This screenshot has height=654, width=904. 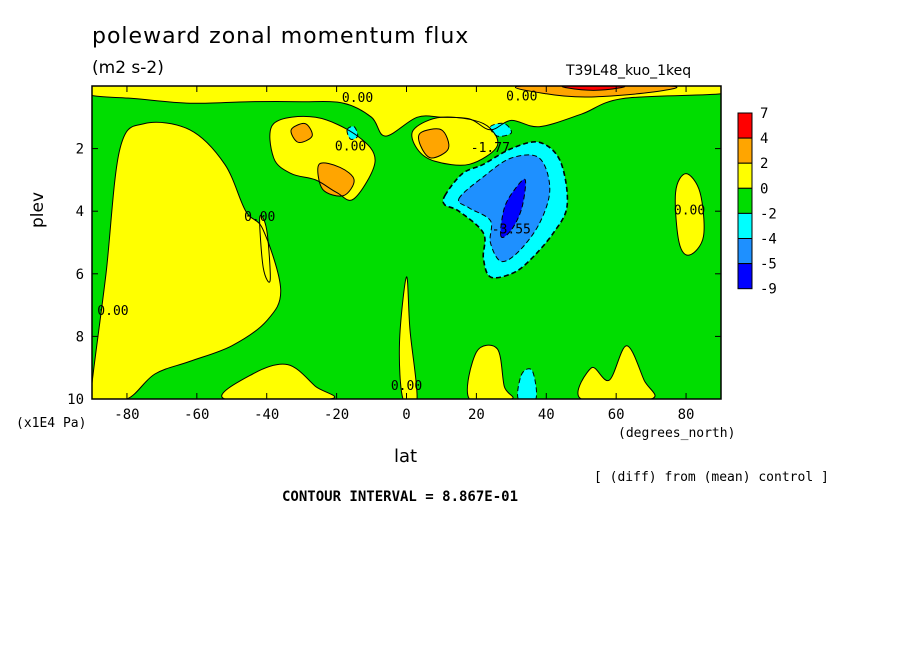 What do you see at coordinates (80, 212) in the screenshot?
I see `y-tick-label: 4` at bounding box center [80, 212].